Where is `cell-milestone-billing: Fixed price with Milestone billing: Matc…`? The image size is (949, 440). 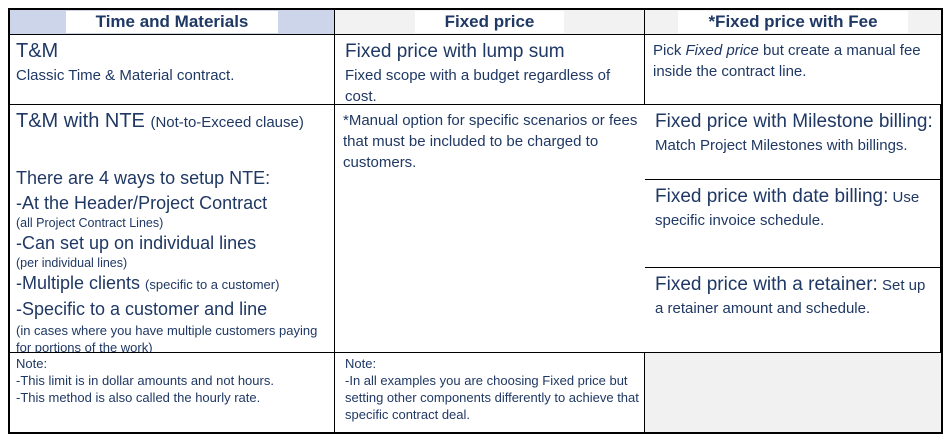
cell-milestone-billing: Fixed price with Milestone billing: Matc… is located at coordinates (793, 142).